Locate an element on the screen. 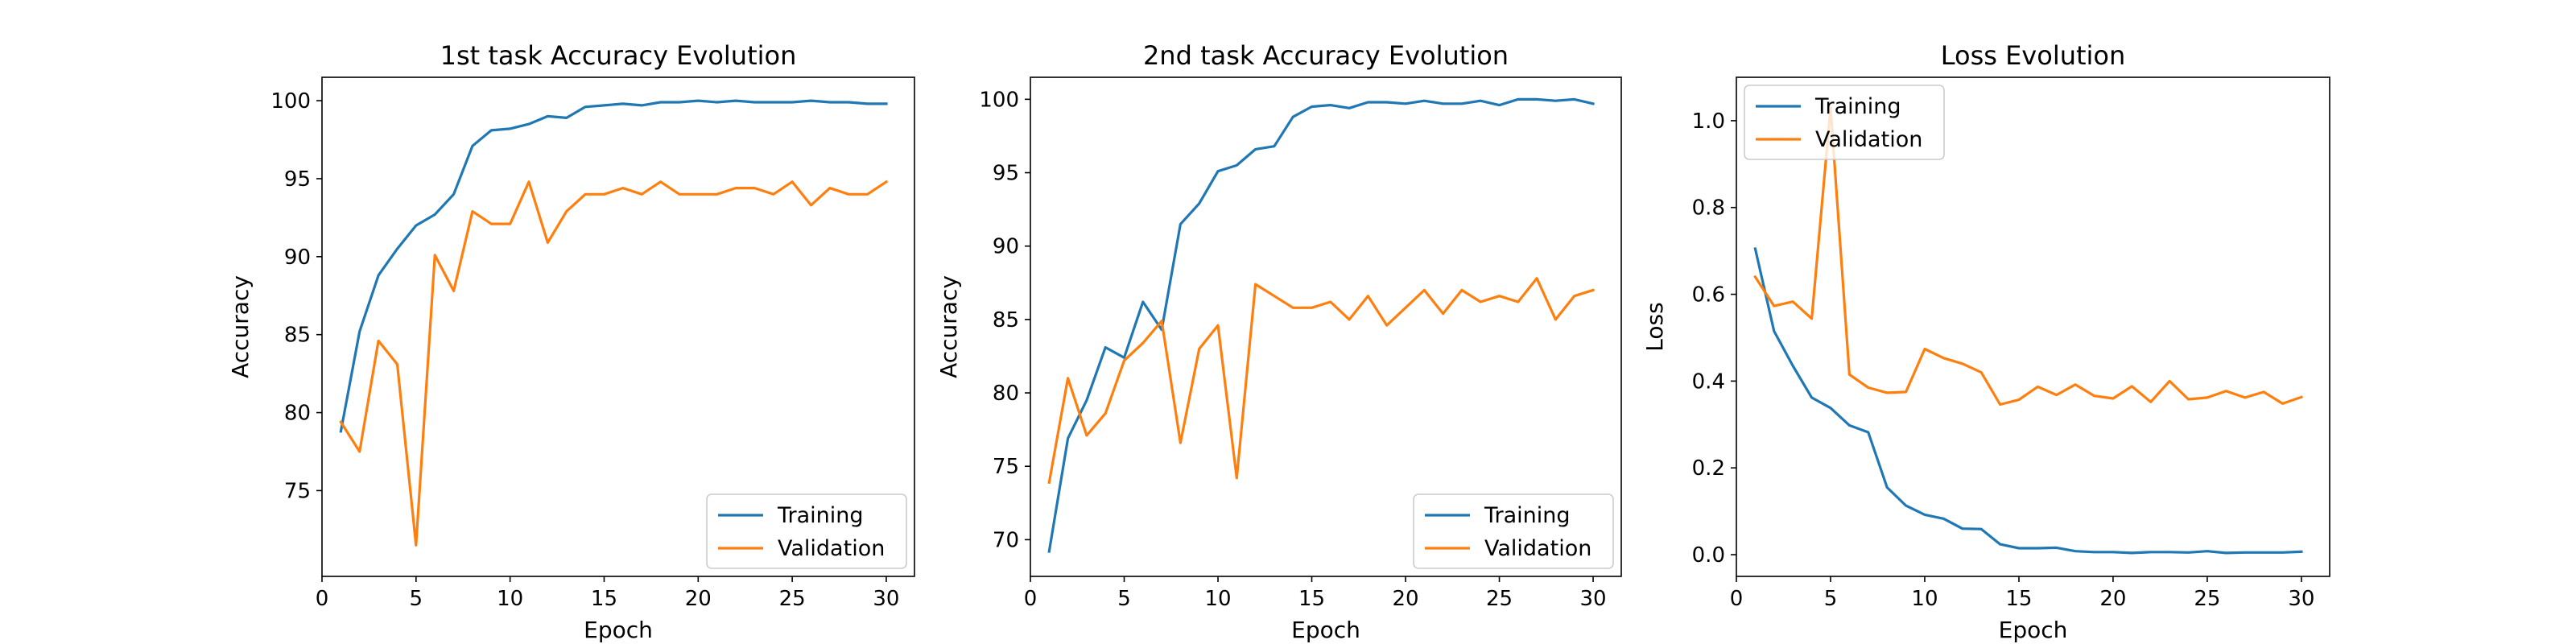 The height and width of the screenshot is (644, 2576). y-axis-label: Loss is located at coordinates (1654, 326).